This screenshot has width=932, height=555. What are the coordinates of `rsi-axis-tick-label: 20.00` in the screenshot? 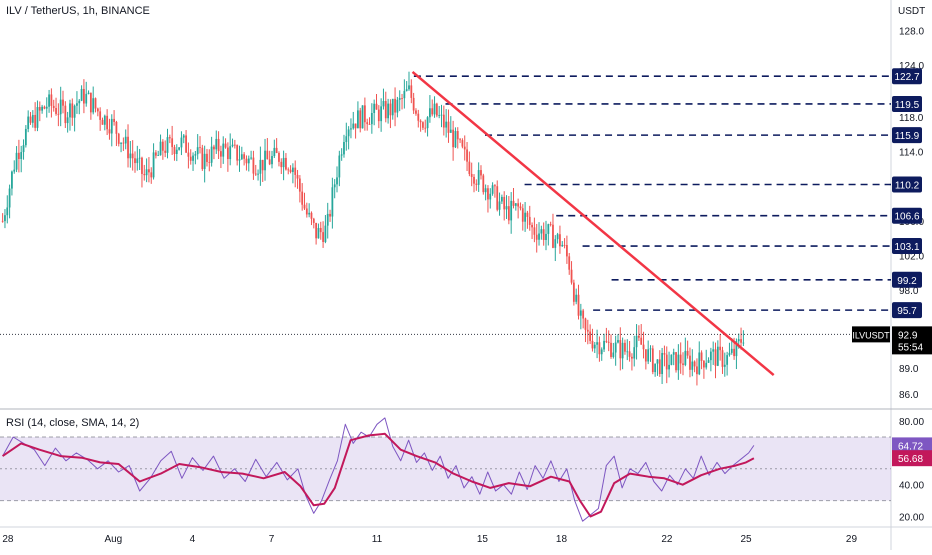 It's located at (911, 517).